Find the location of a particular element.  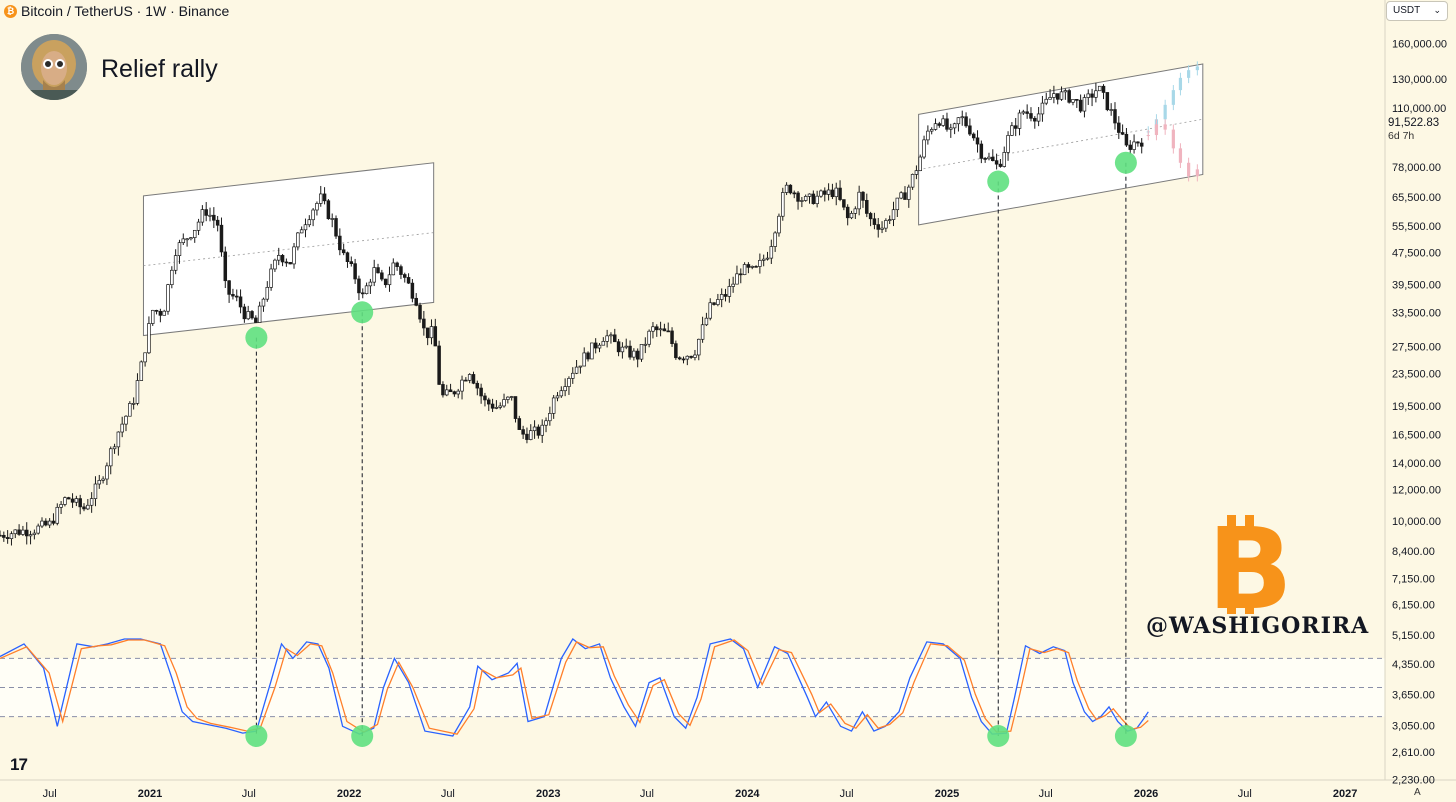

price-tick-label: 10,000.00 is located at coordinates (1416, 522).